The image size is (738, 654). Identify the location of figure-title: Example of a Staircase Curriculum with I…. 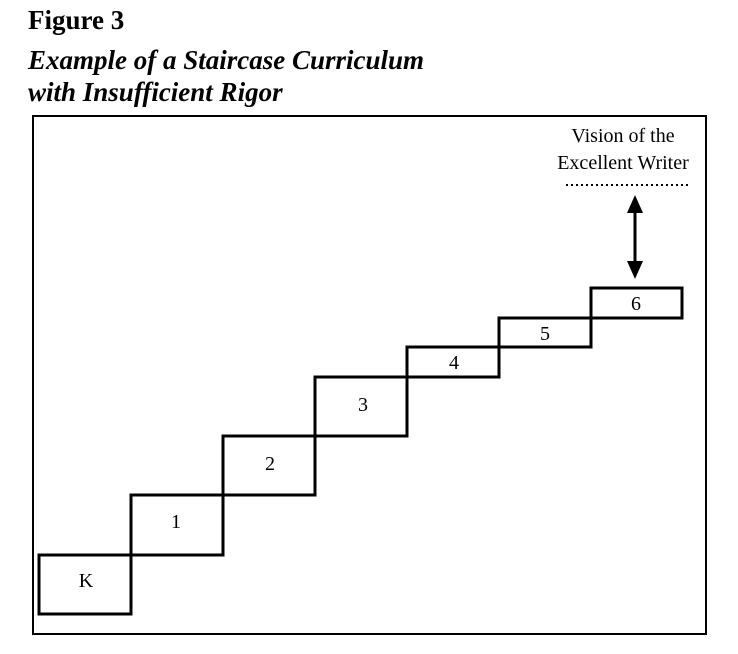
(226, 76).